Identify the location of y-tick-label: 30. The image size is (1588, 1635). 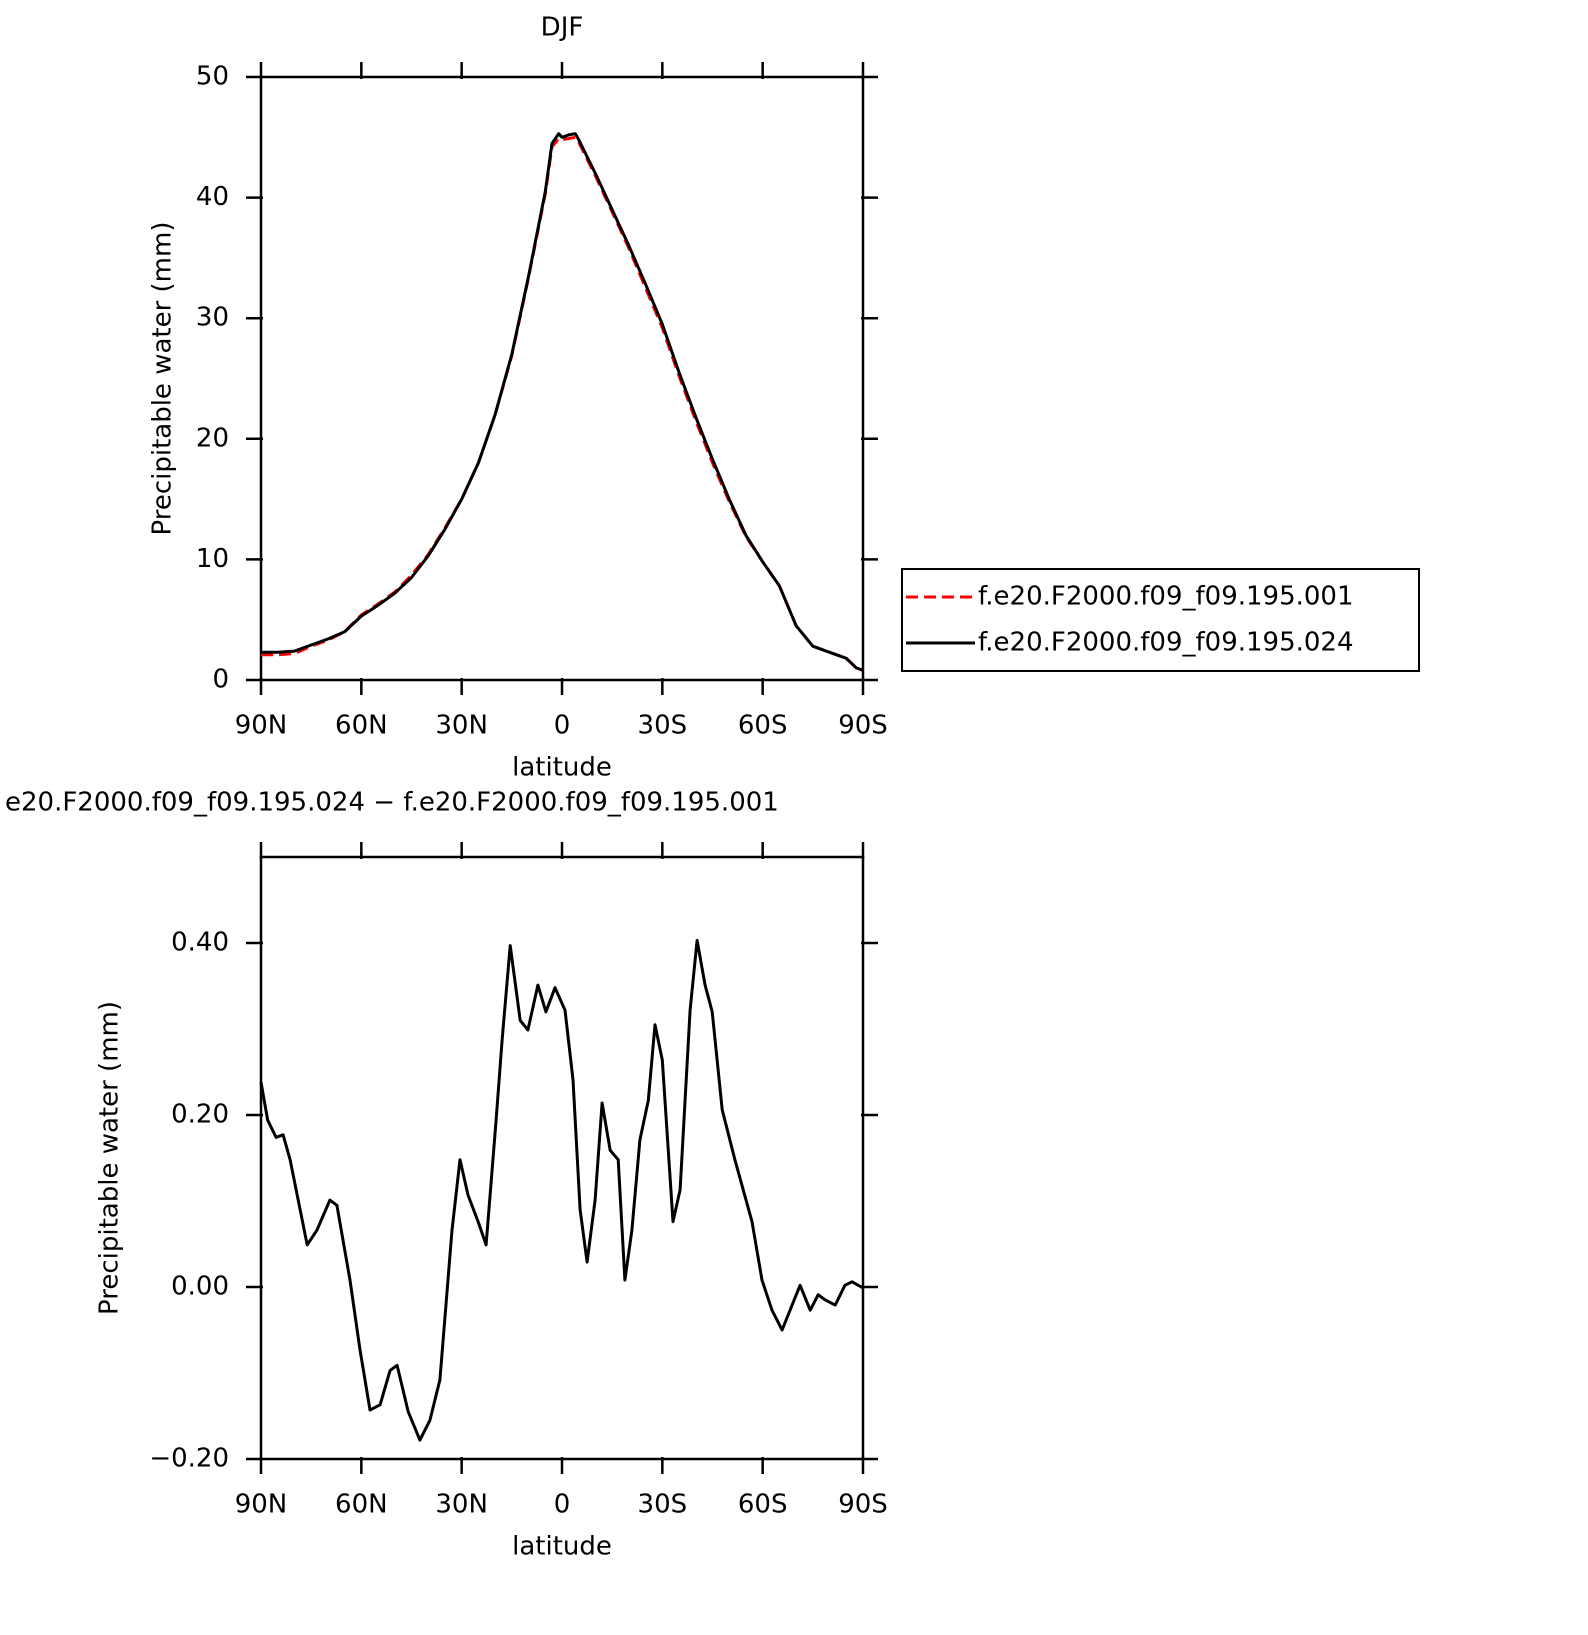
(212, 318).